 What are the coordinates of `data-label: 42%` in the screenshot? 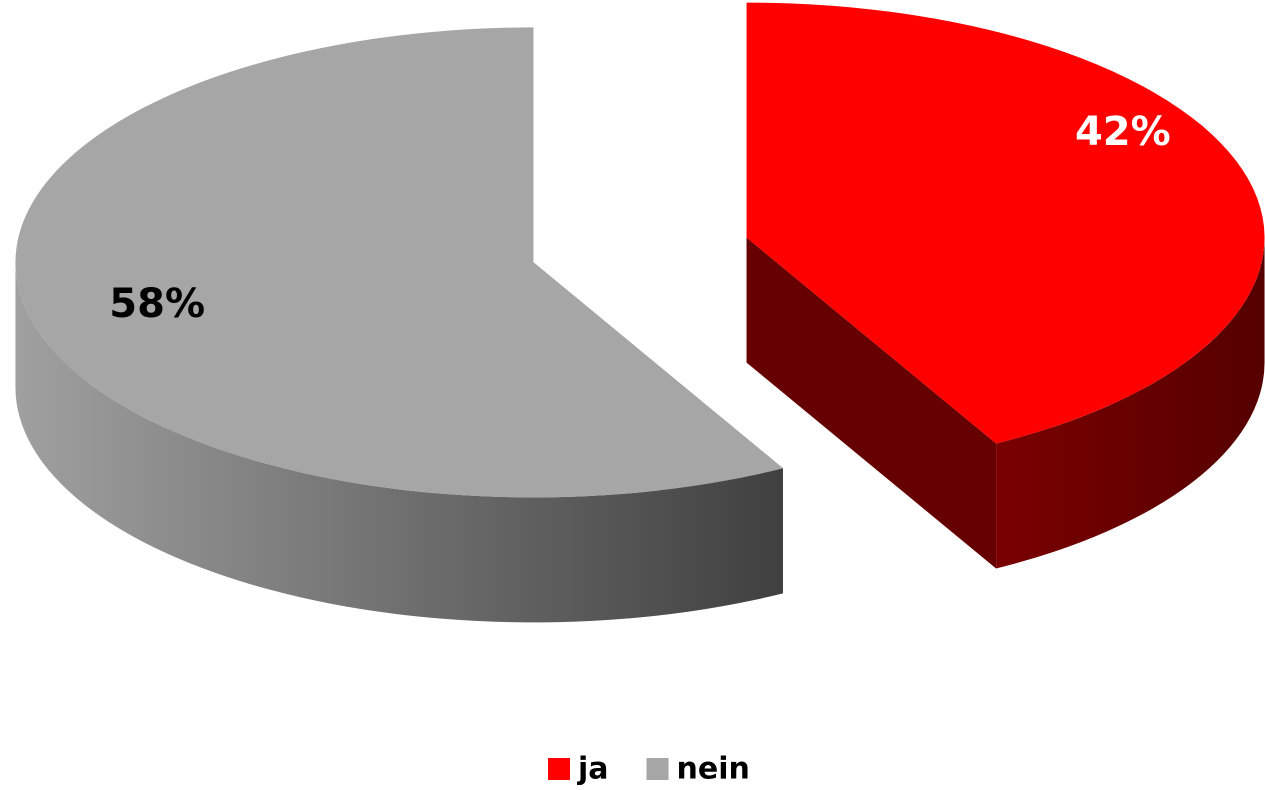 It's located at (1123, 132).